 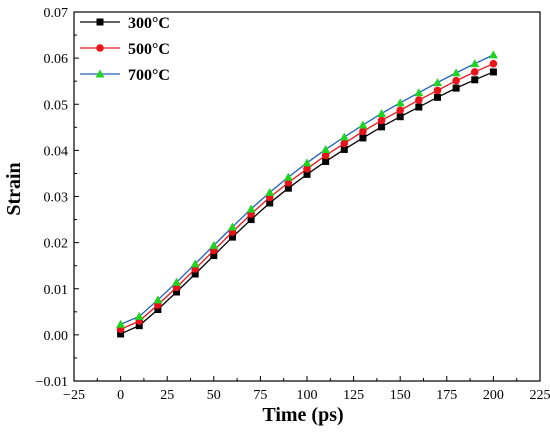 I want to click on y-axis-title: Strain, so click(x=14, y=188).